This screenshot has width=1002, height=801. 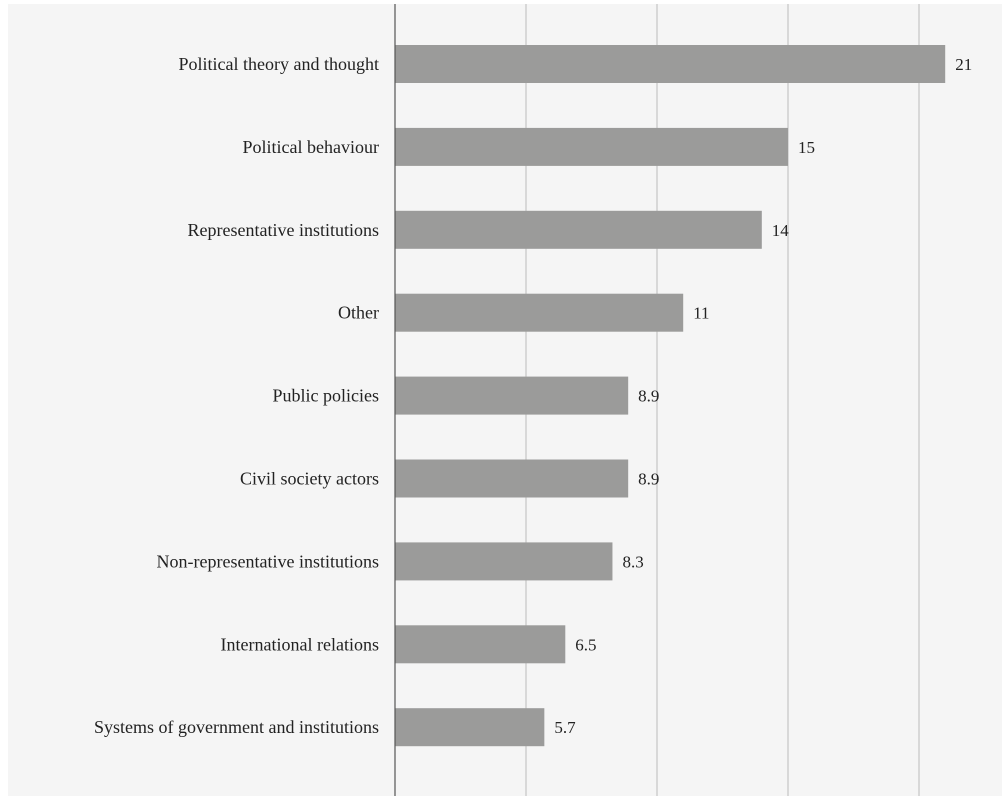 What do you see at coordinates (309, 479) in the screenshot?
I see `category-label: Civil society actors` at bounding box center [309, 479].